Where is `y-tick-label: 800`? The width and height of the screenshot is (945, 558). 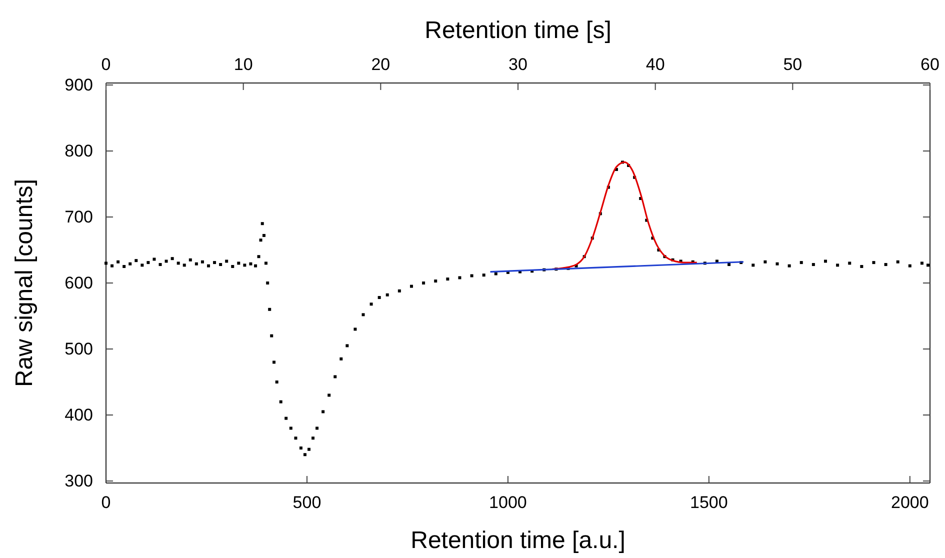
y-tick-label: 800 is located at coordinates (78, 150).